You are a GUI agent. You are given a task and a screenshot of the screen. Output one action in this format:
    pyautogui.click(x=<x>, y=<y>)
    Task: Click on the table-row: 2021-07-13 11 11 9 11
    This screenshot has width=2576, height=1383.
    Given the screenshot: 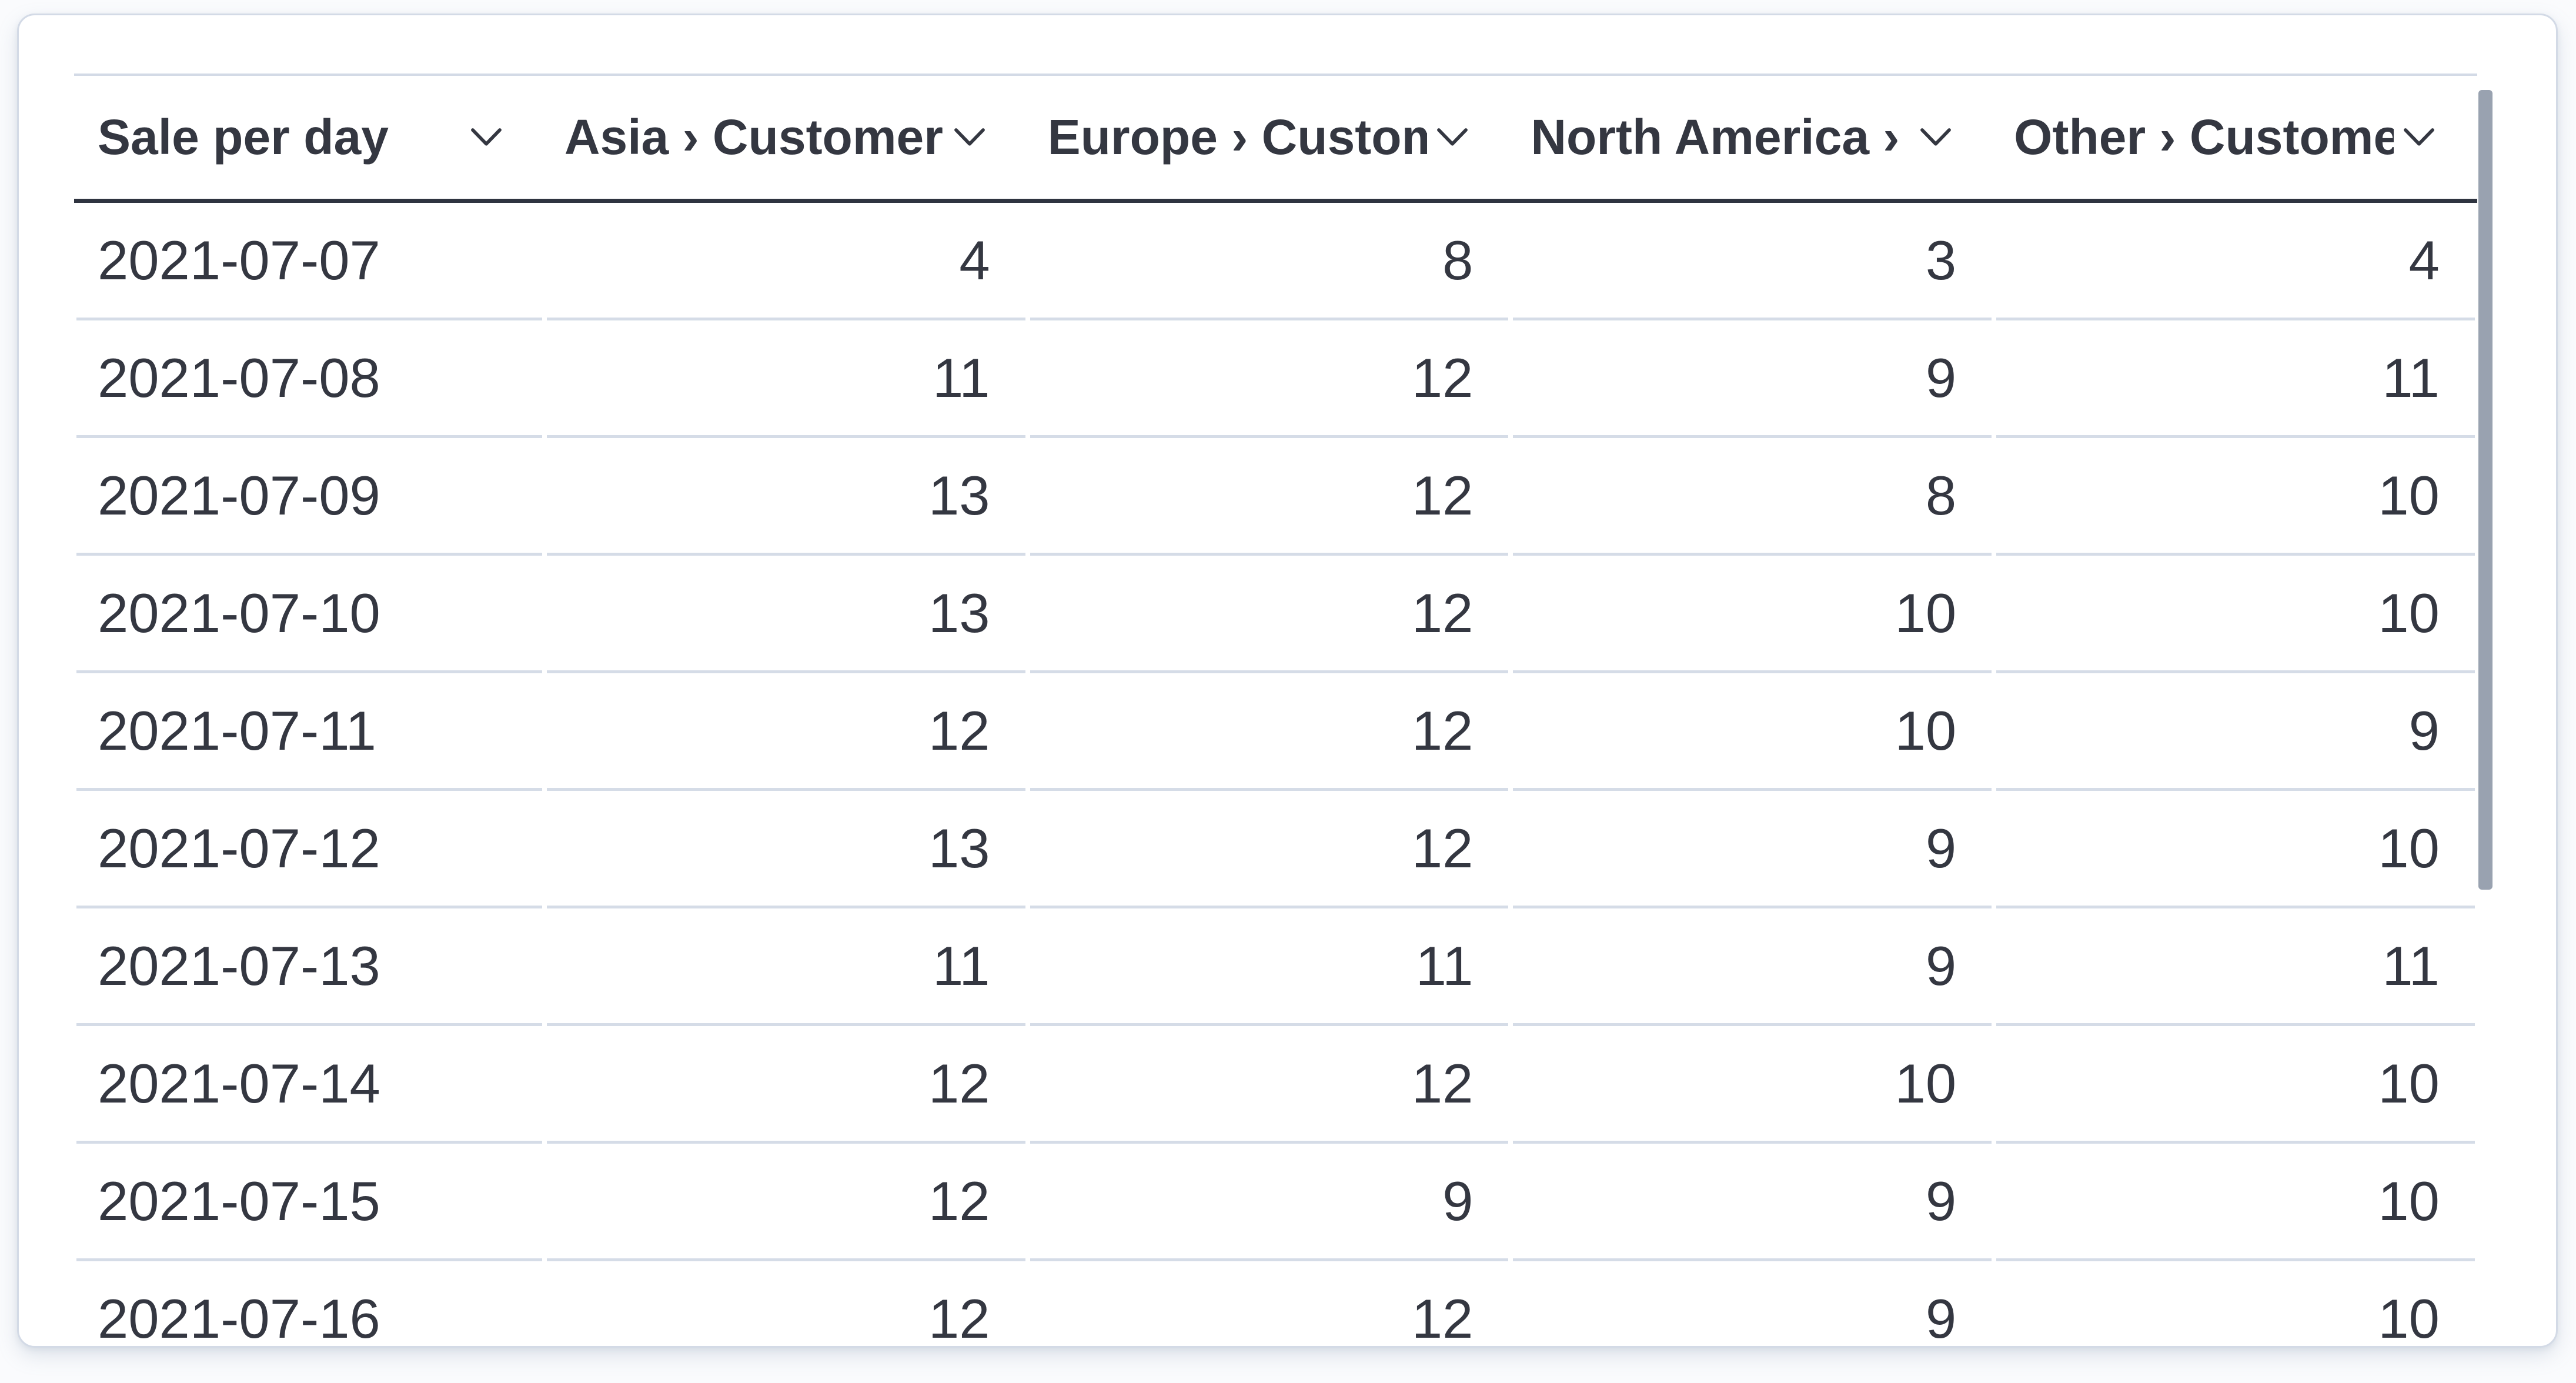 What is the action you would take?
    pyautogui.click(x=1275, y=967)
    